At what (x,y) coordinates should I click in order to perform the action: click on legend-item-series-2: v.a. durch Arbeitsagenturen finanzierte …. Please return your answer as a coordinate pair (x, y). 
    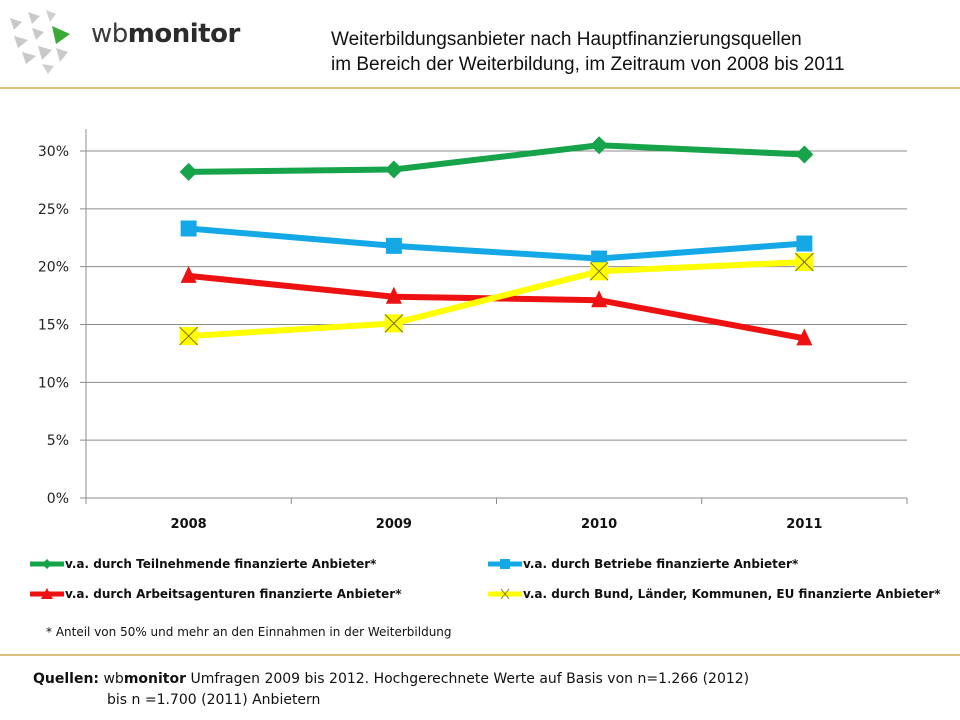
    Looking at the image, I should click on (216, 594).